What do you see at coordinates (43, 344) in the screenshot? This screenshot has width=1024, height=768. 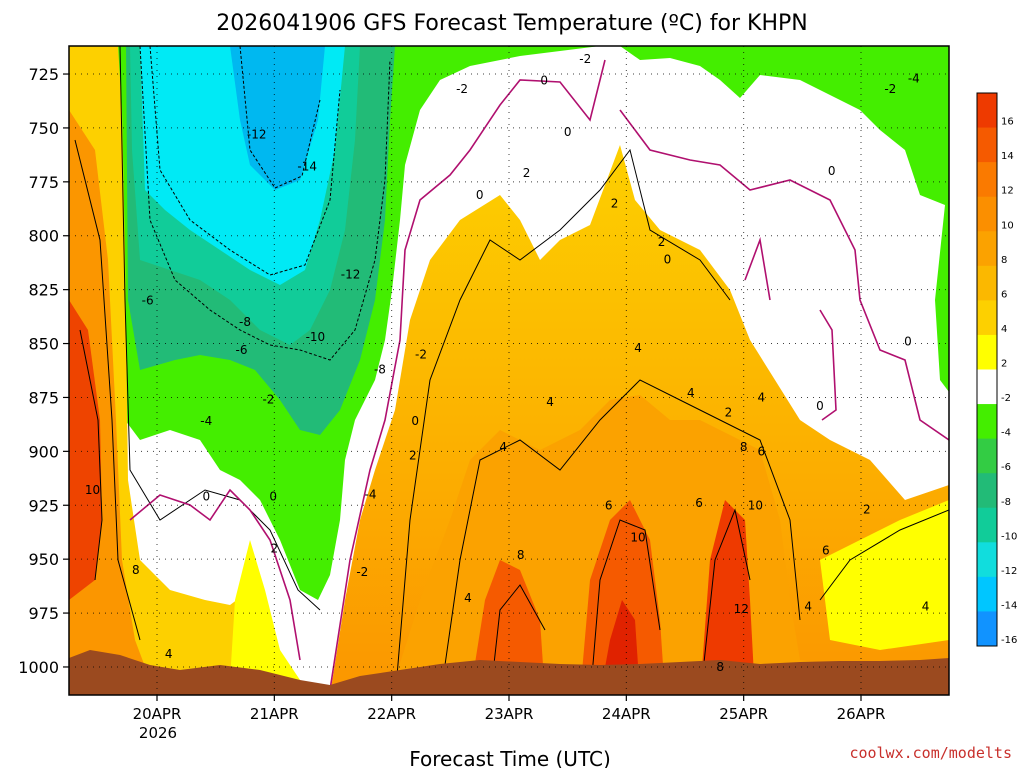 I see `y-tick-label: 850` at bounding box center [43, 344].